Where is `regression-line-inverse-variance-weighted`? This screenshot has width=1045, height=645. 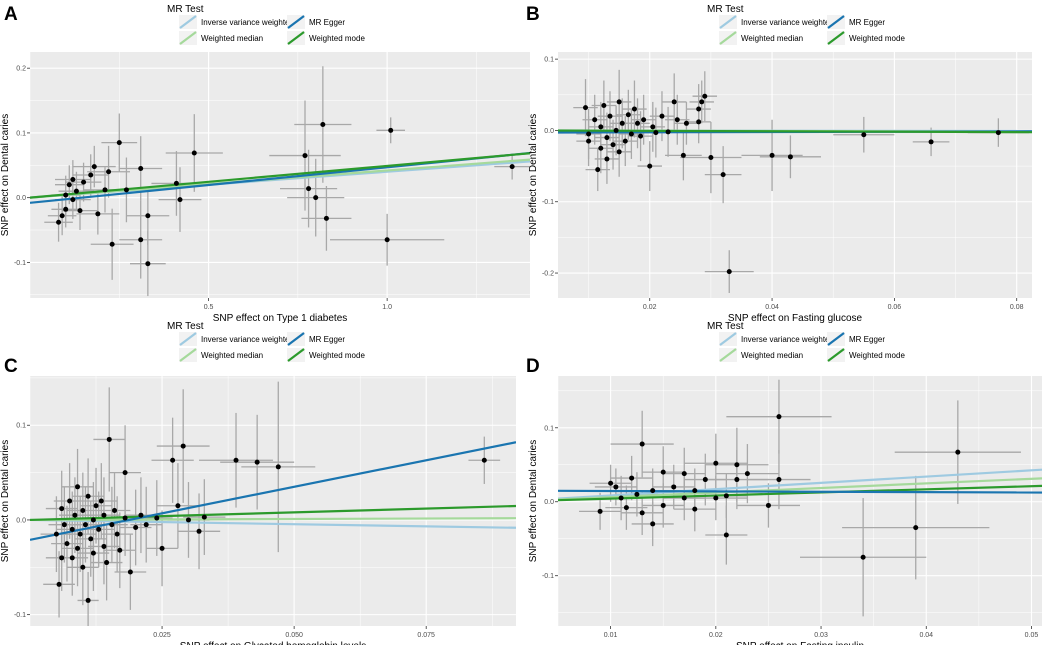 regression-line-inverse-variance-weighted is located at coordinates (273, 523).